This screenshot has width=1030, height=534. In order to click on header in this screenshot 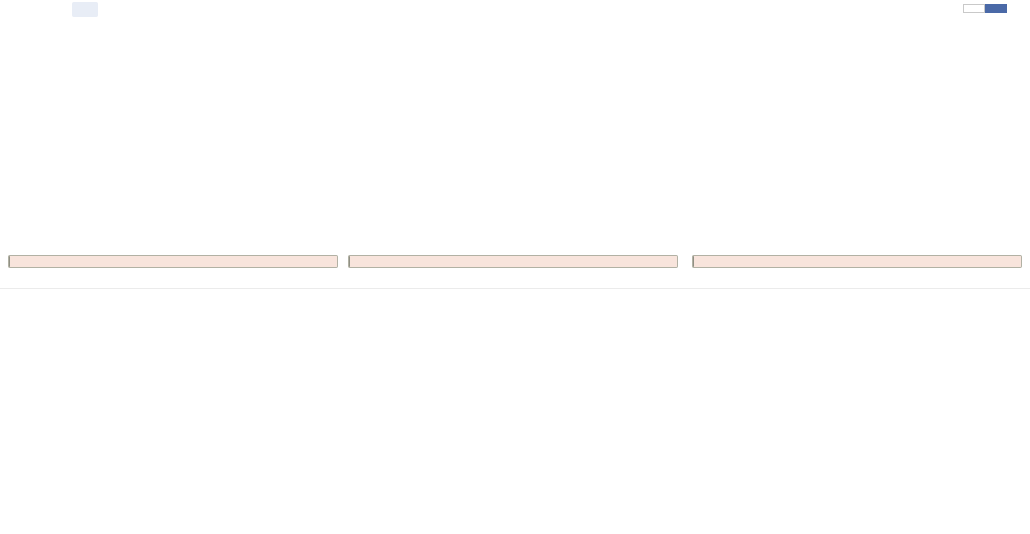, I will do `click(515, 15)`.